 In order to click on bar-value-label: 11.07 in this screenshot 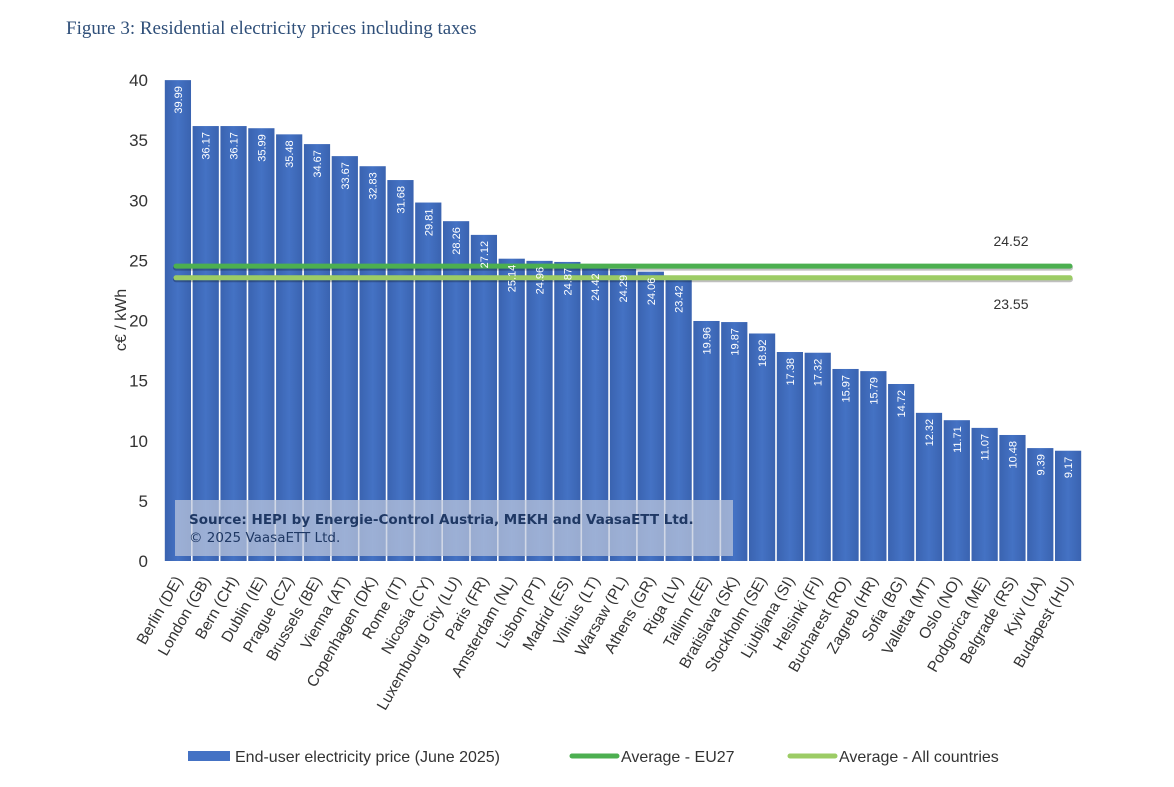, I will do `click(986, 447)`.